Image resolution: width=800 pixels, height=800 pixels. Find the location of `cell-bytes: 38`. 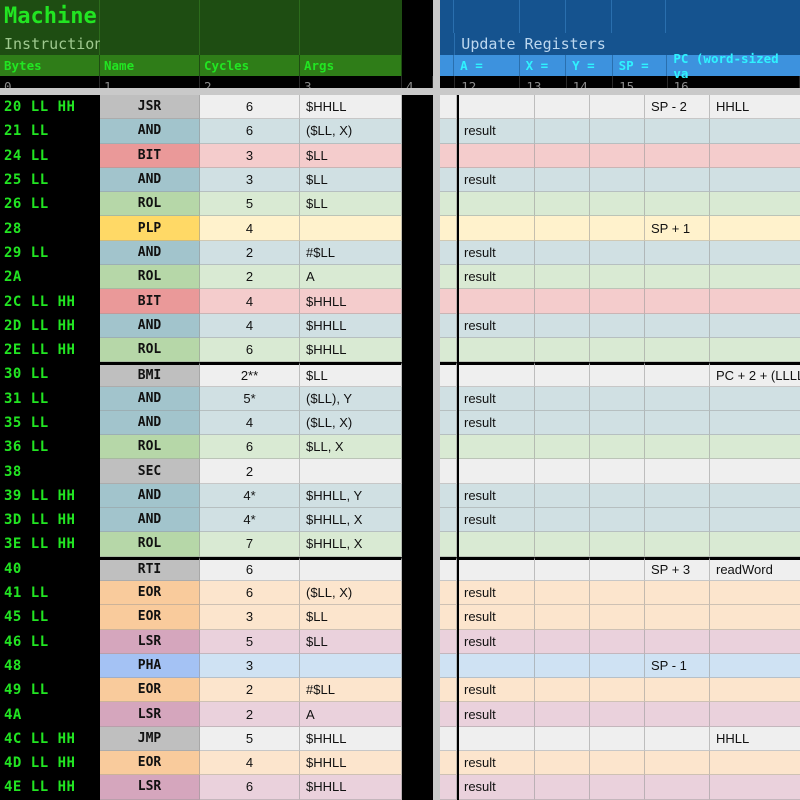

cell-bytes: 38 is located at coordinates (50, 471).